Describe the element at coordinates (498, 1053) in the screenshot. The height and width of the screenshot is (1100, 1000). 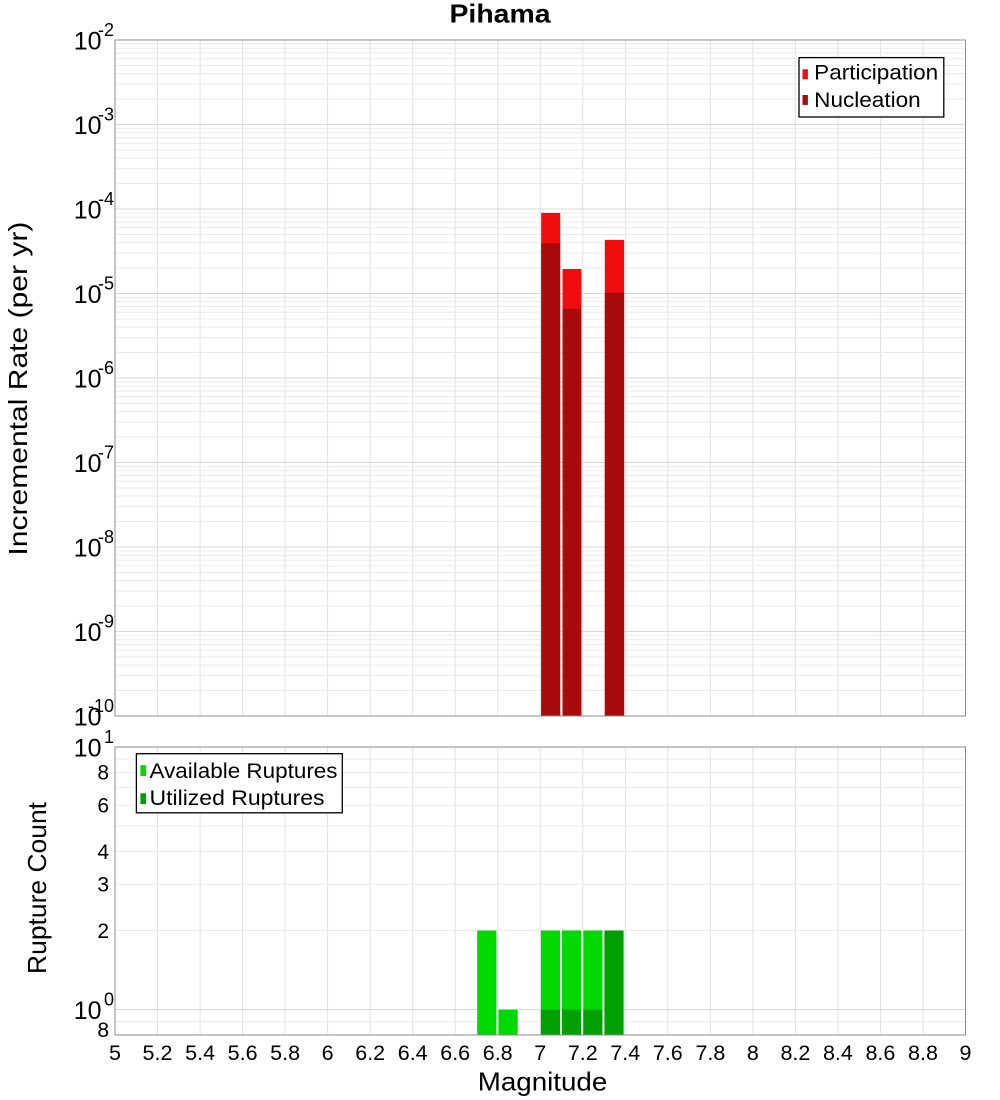
I see `svg-text: 6.8` at that location.